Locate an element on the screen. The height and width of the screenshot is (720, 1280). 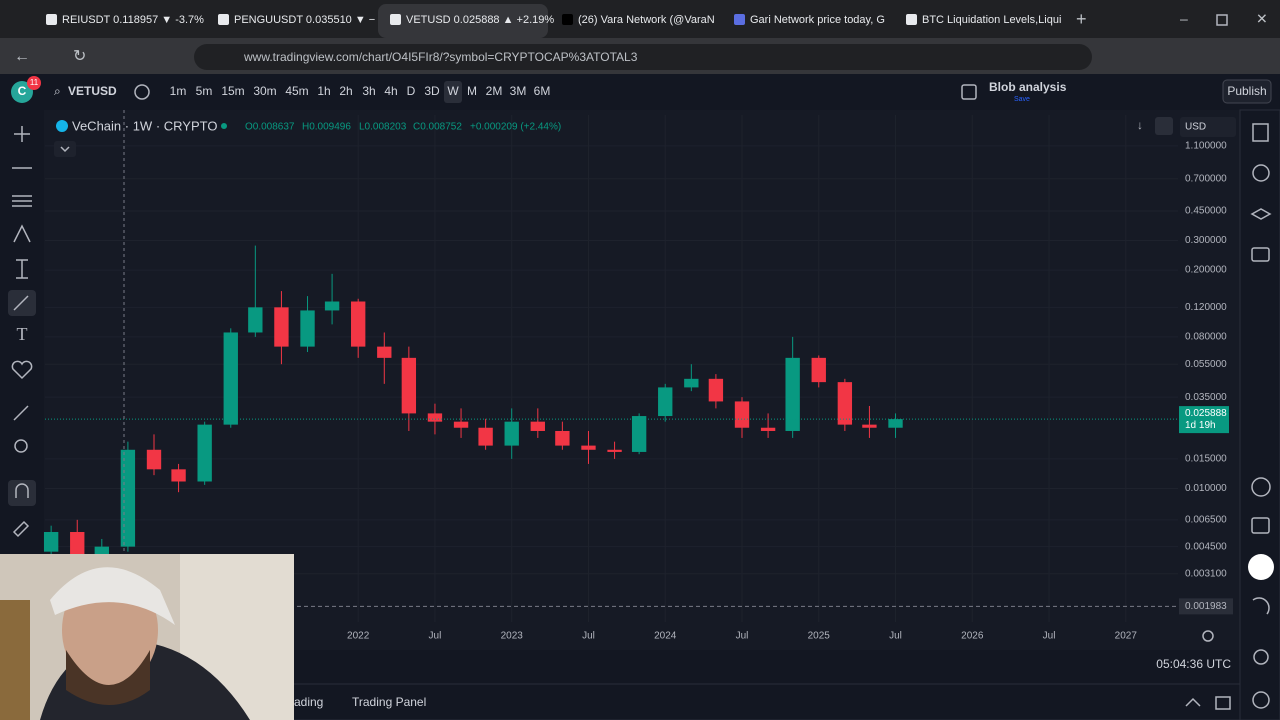
interval-button: 30m is located at coordinates (264, 91).